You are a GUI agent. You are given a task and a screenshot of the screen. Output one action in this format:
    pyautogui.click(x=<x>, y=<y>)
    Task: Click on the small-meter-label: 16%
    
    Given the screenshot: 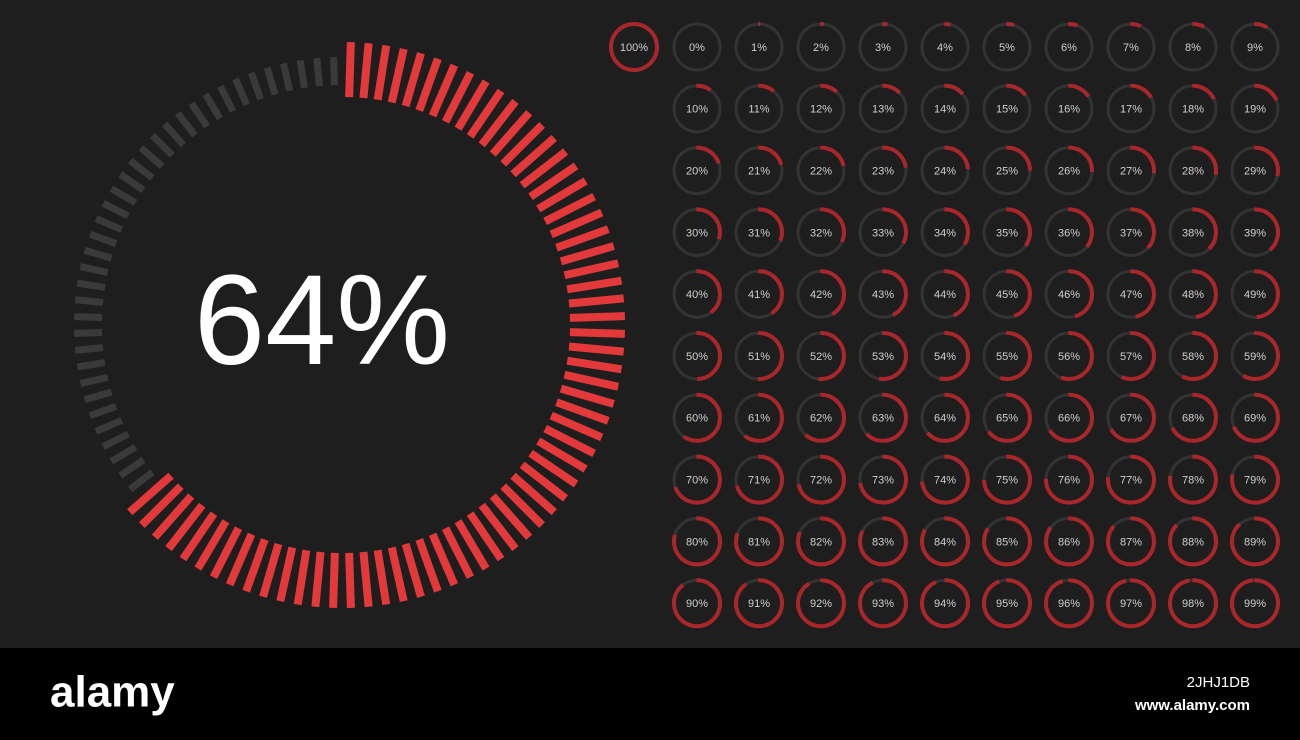 What is the action you would take?
    pyautogui.click(x=1069, y=110)
    